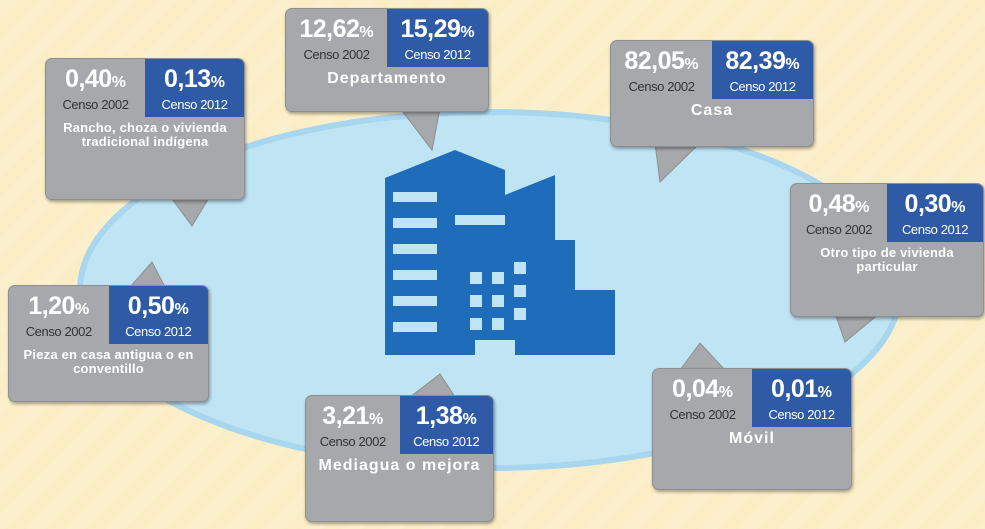  What do you see at coordinates (654, 61) in the screenshot?
I see `percent-value: 82,05` at bounding box center [654, 61].